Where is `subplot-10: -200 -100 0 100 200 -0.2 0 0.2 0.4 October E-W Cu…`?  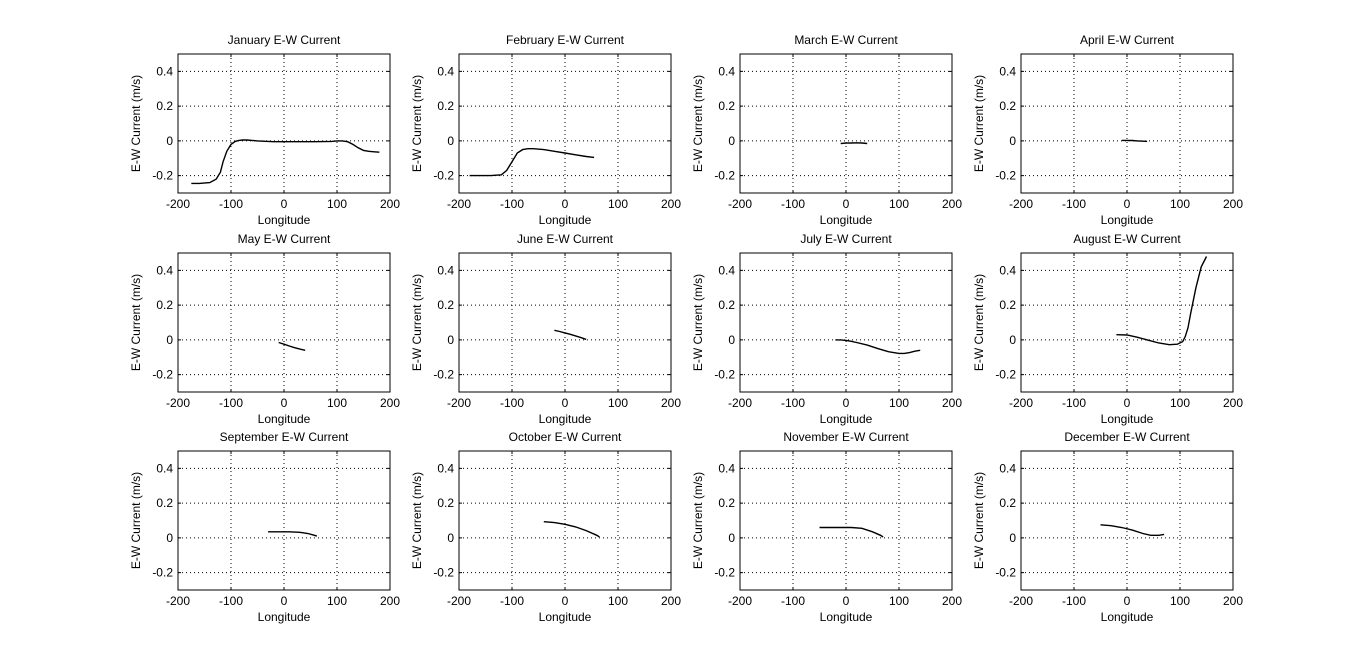
subplot-10: -200 -100 0 100 200 -0.2 0 0.2 0.4 October E-W Cu… is located at coordinates (545, 527).